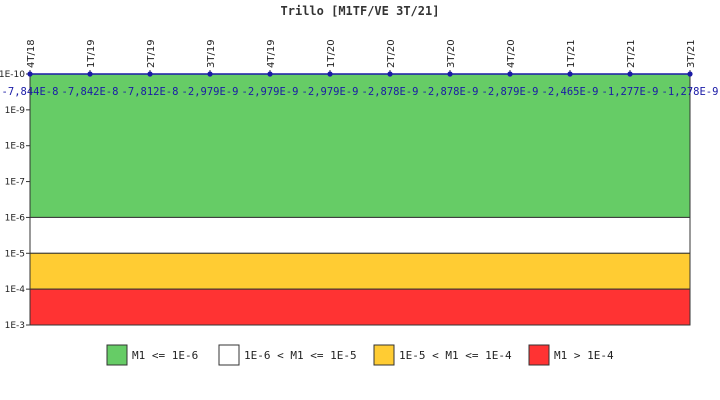 This screenshot has height=400, width=720. What do you see at coordinates (15, 218) in the screenshot?
I see `y-tick-label: 1E-6` at bounding box center [15, 218].